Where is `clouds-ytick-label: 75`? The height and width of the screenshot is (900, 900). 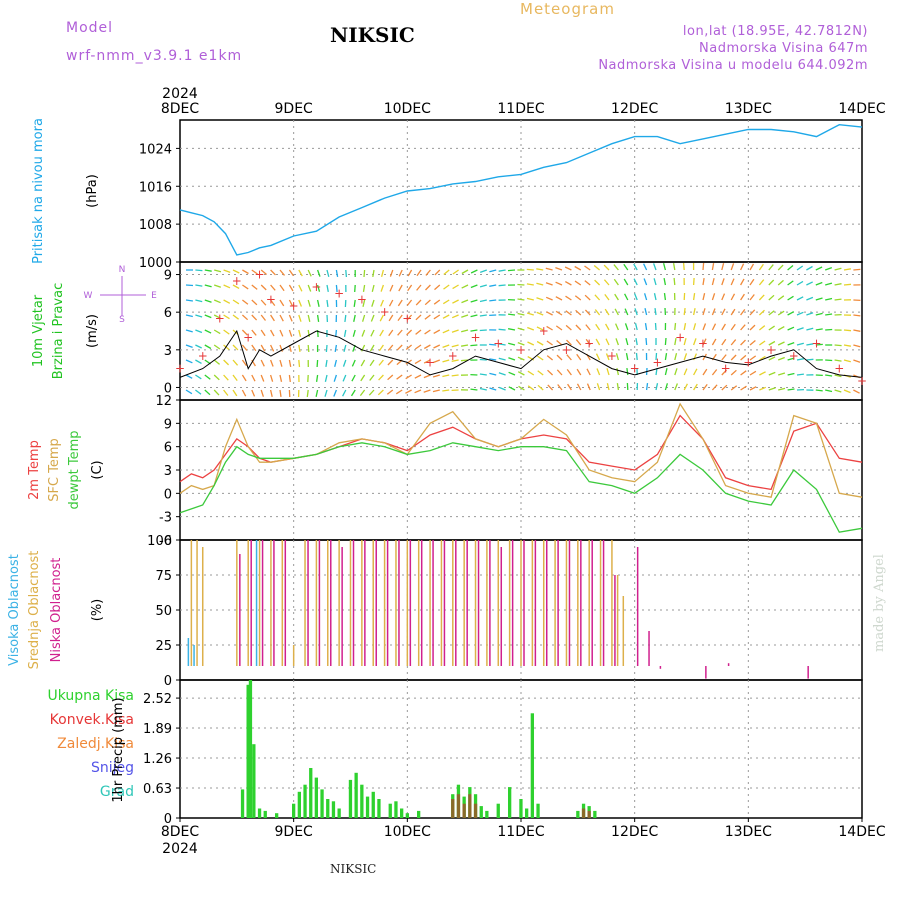 clouds-ytick-label: 75 is located at coordinates (163, 576).